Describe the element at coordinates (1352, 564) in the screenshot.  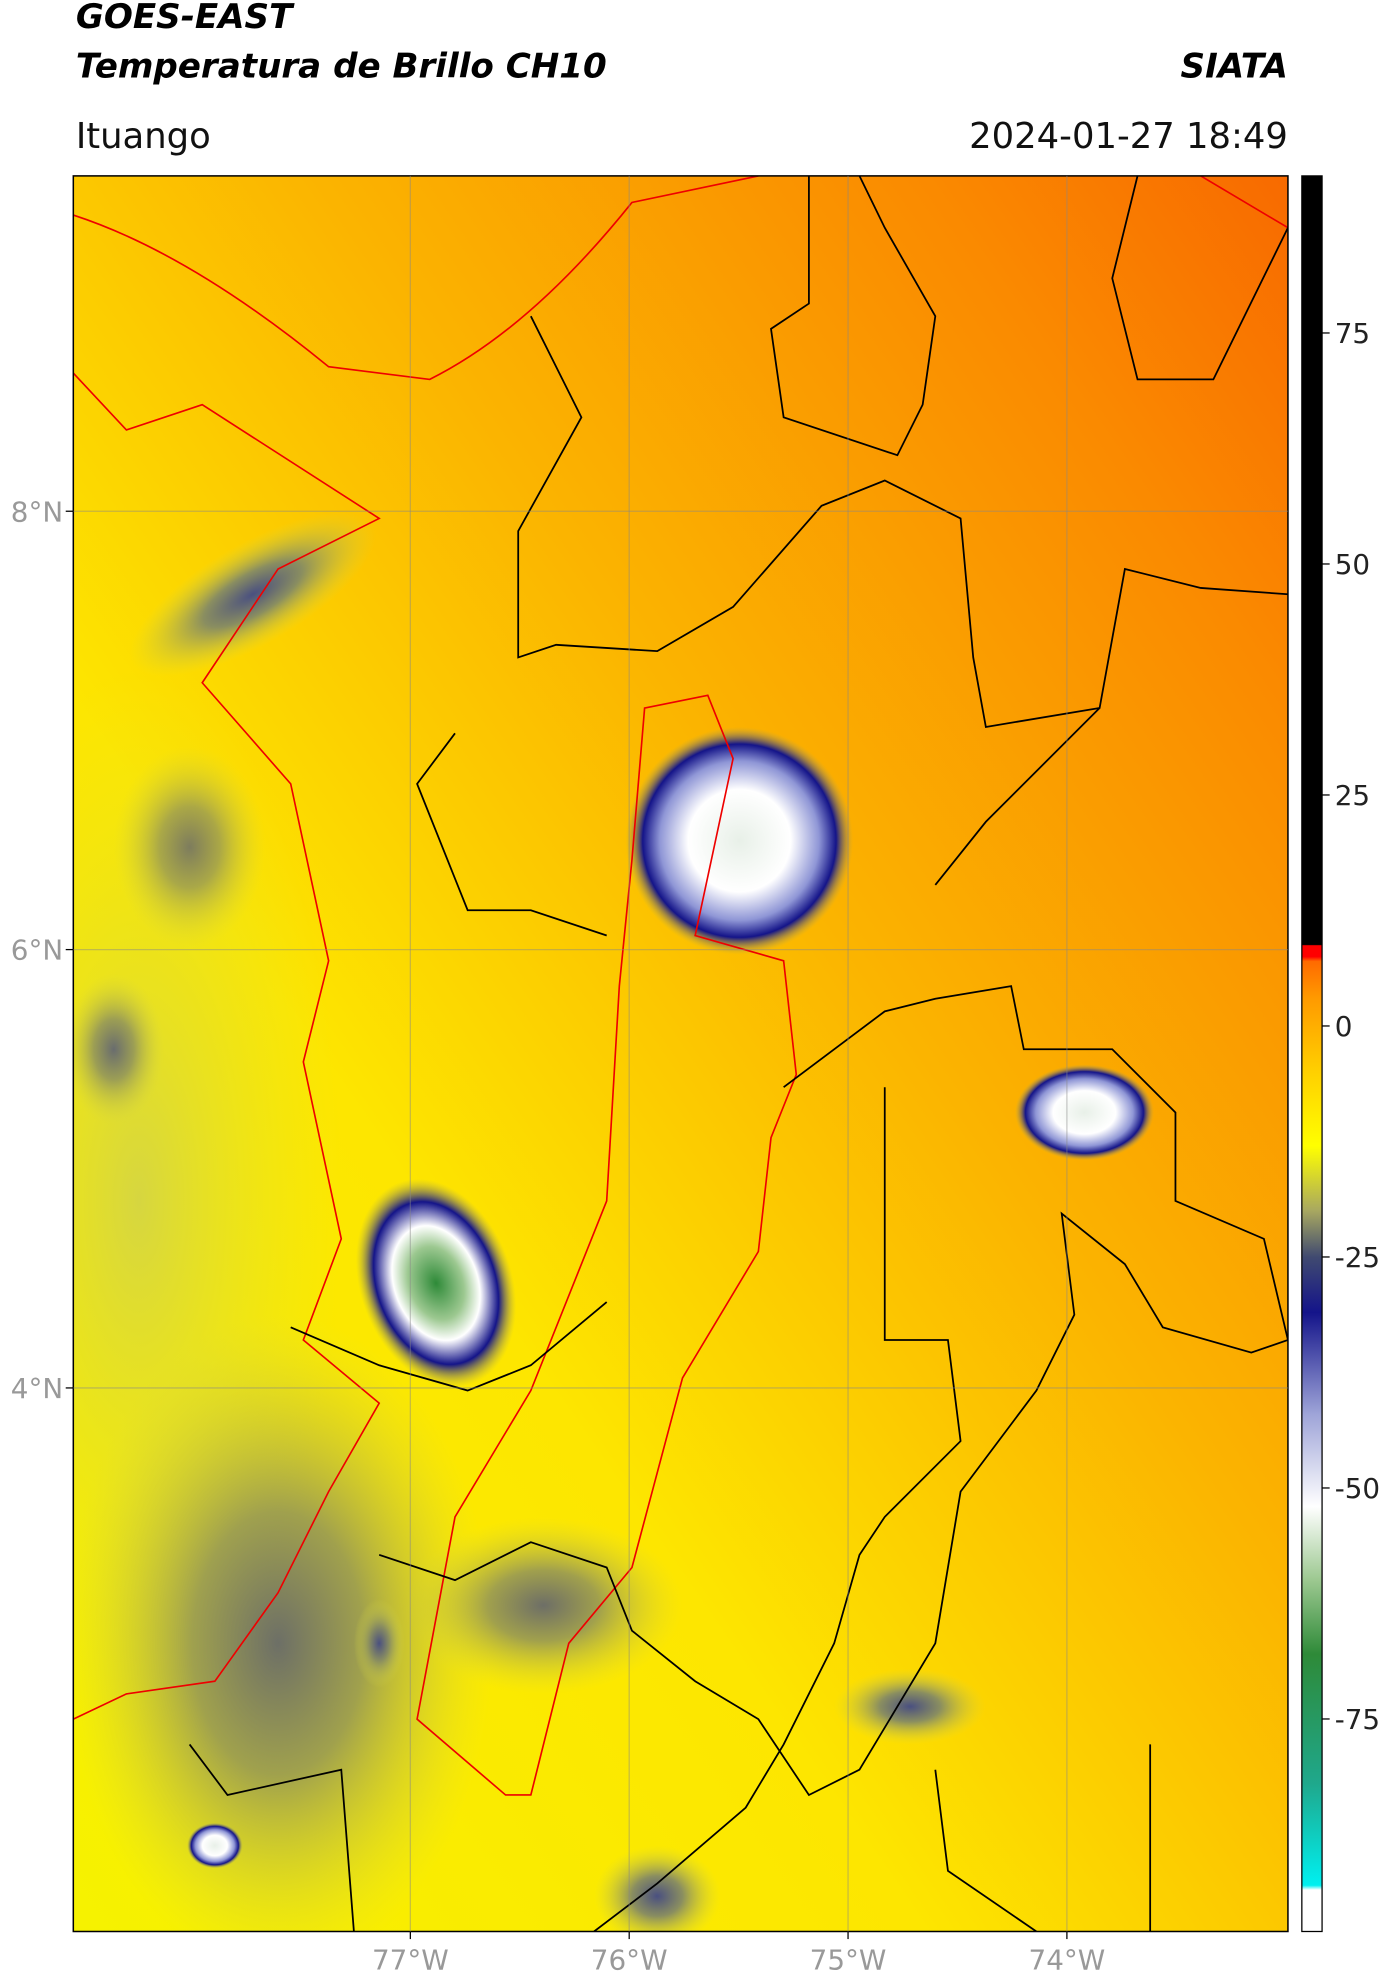
I see `colorbar-tick-label: 50` at that location.